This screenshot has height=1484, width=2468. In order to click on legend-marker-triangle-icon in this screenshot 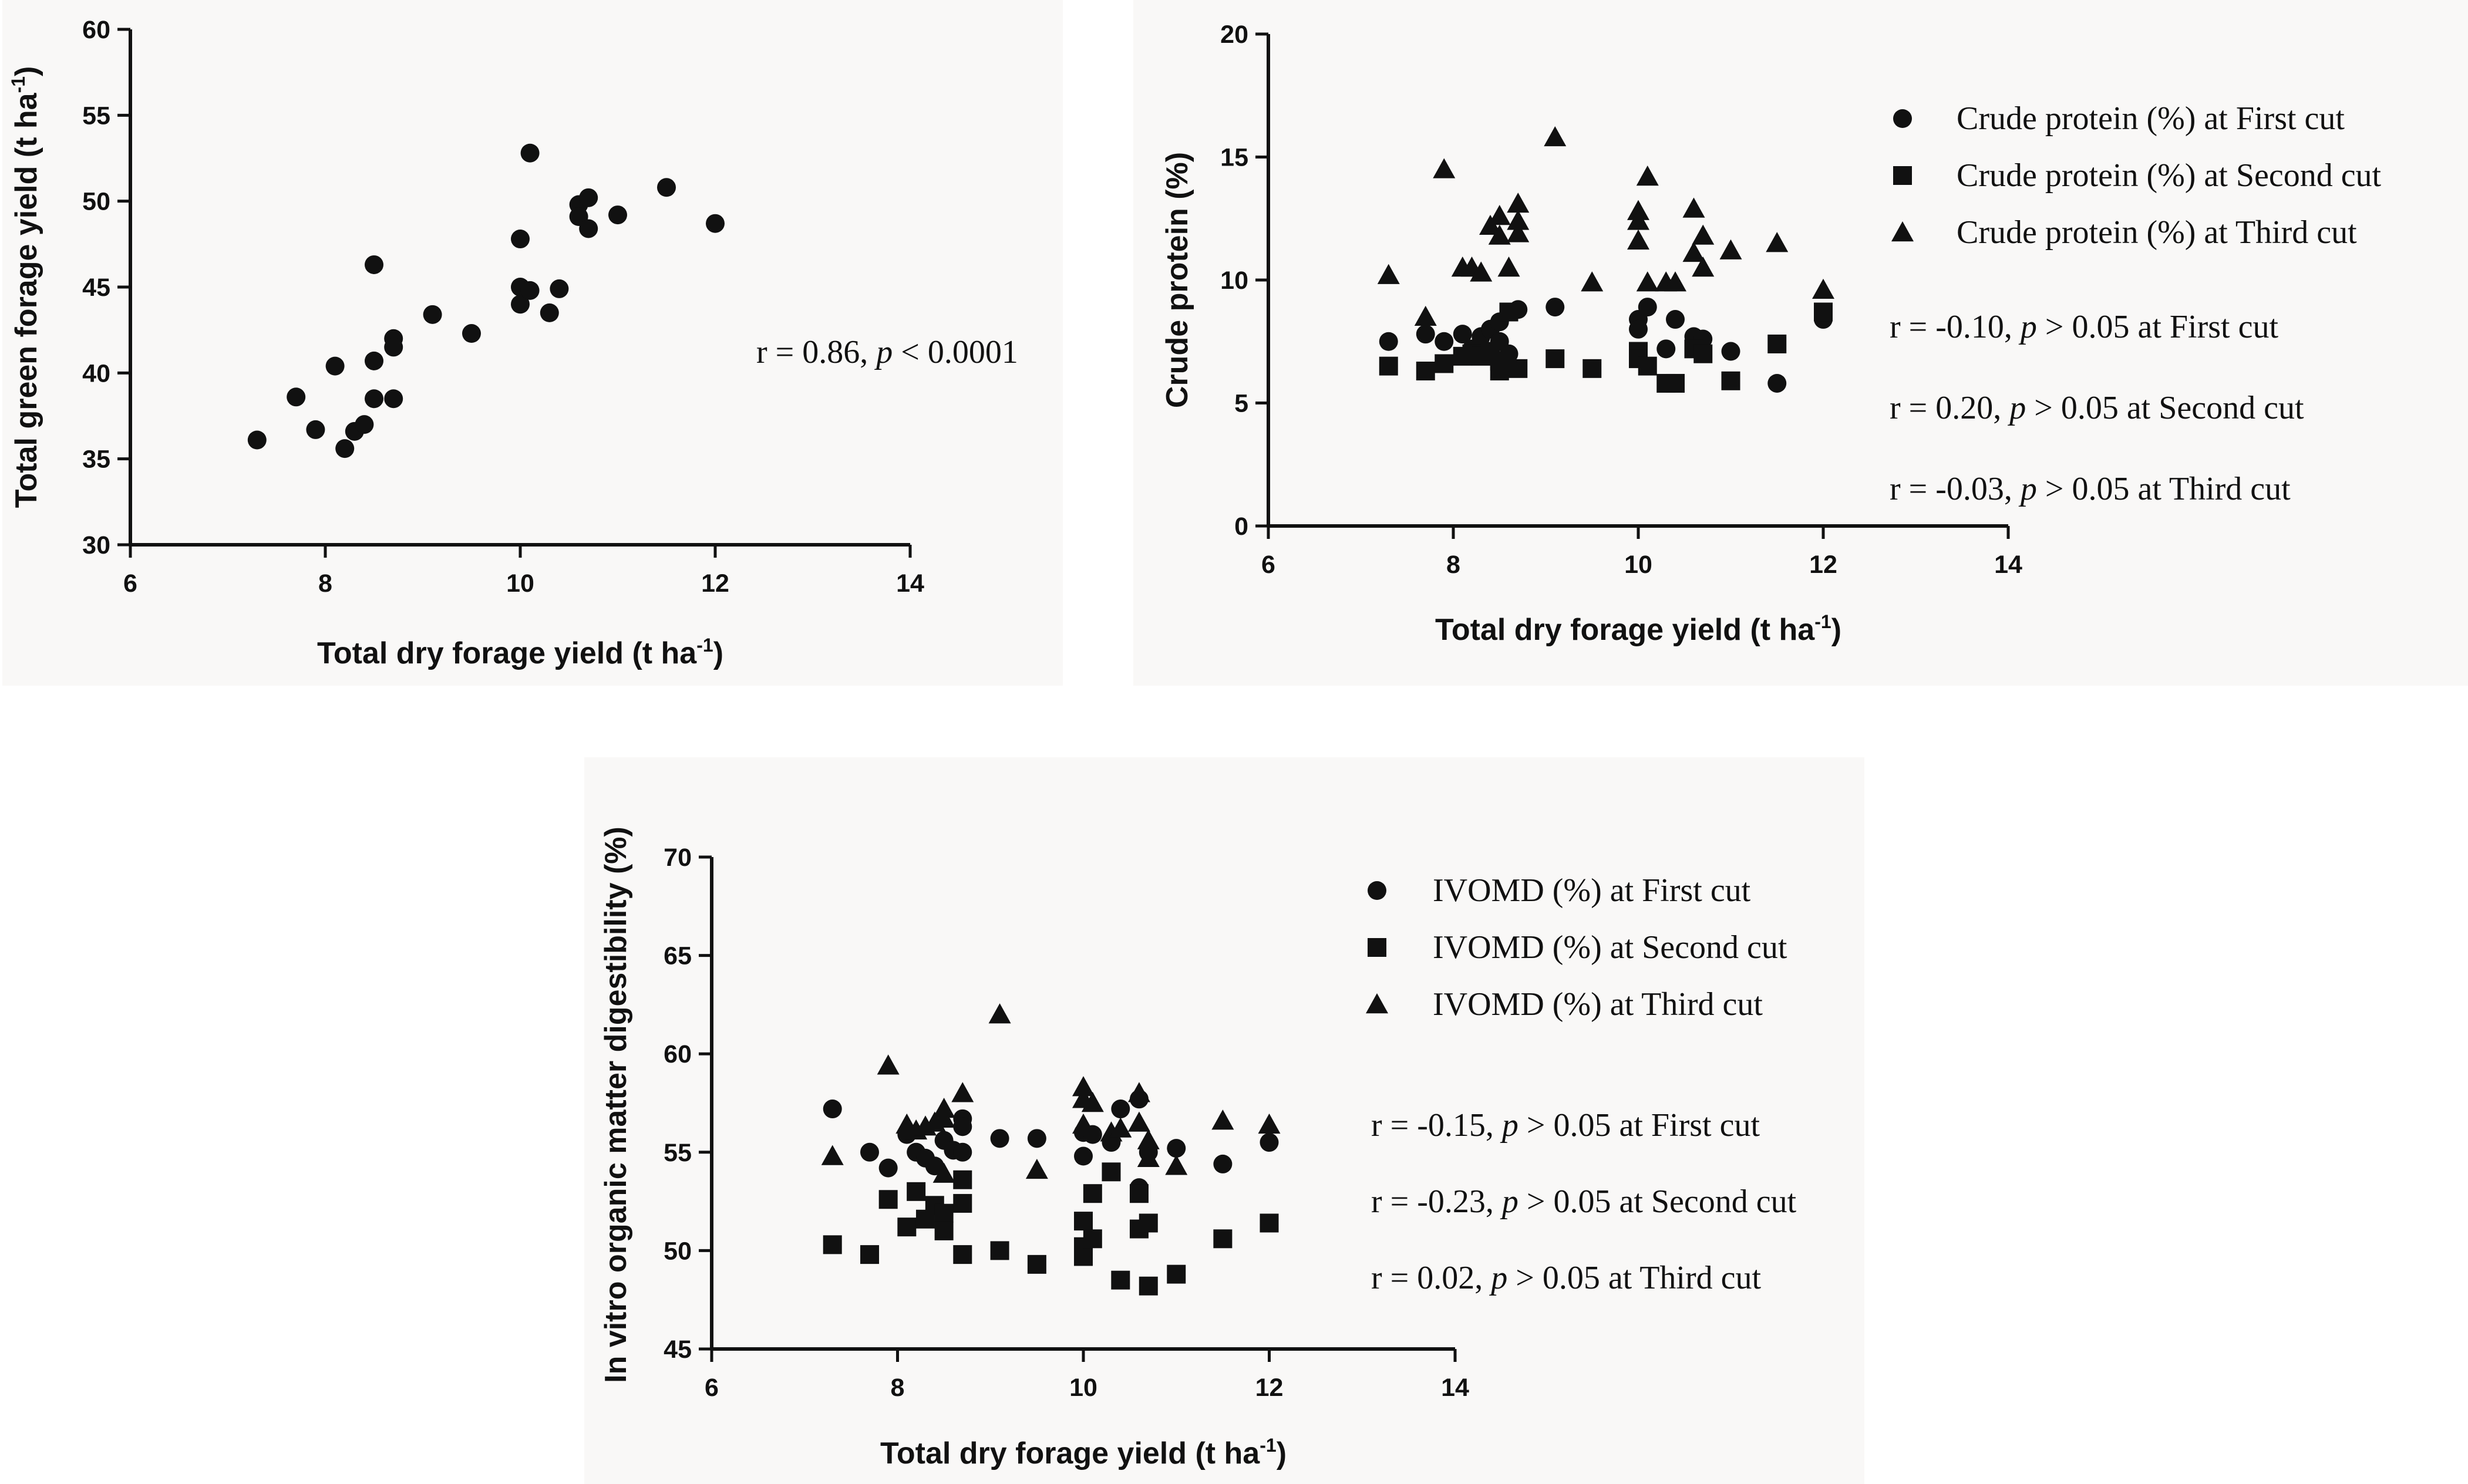, I will do `click(1377, 1003)`.